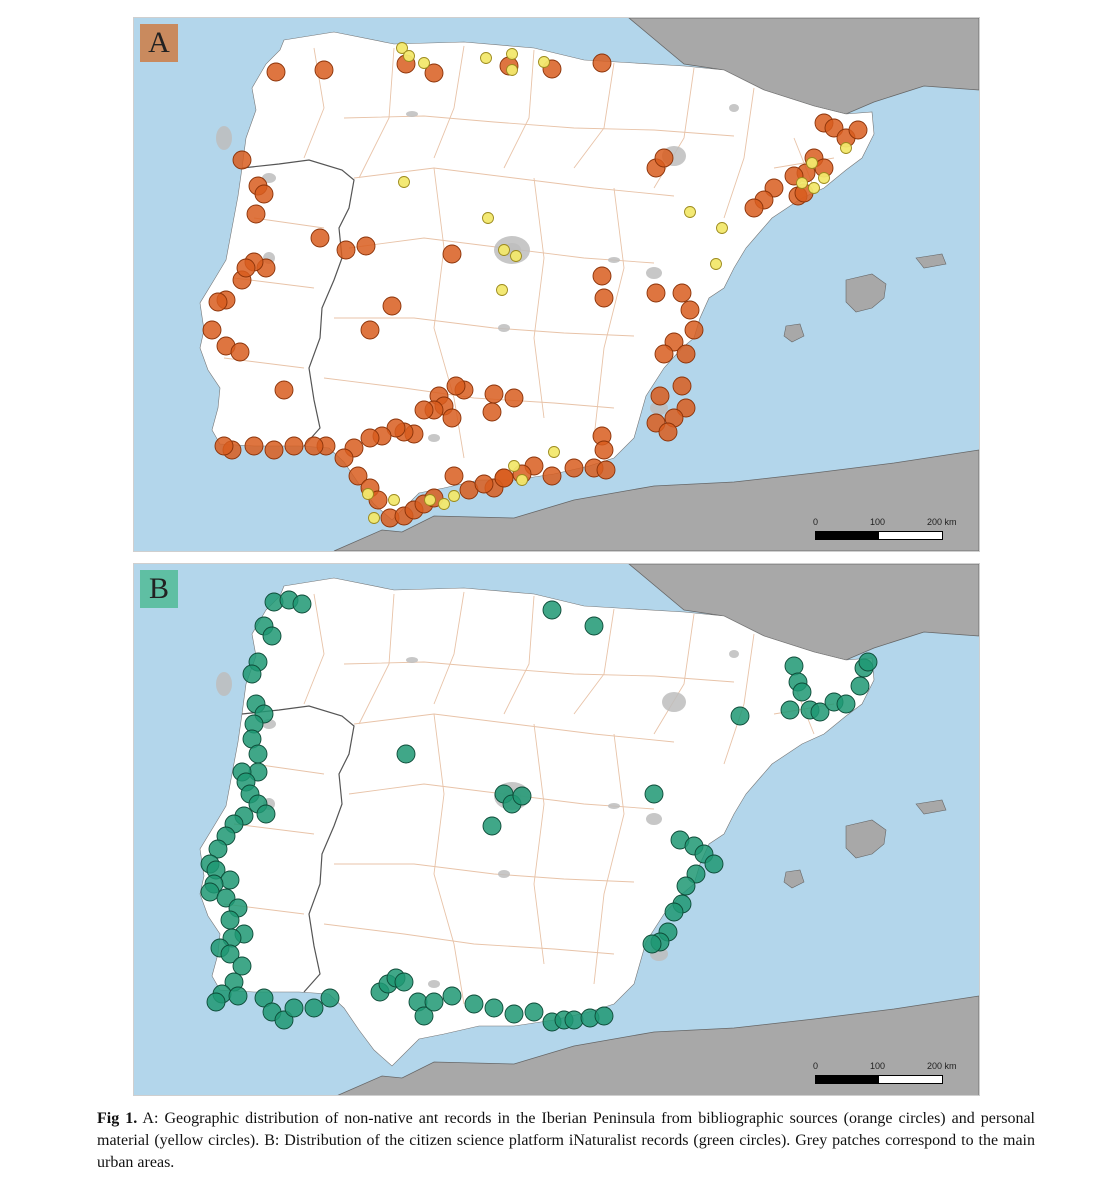 The width and height of the screenshot is (1093, 1200). What do you see at coordinates (298, 849) in the screenshot?
I see `country-border` at bounding box center [298, 849].